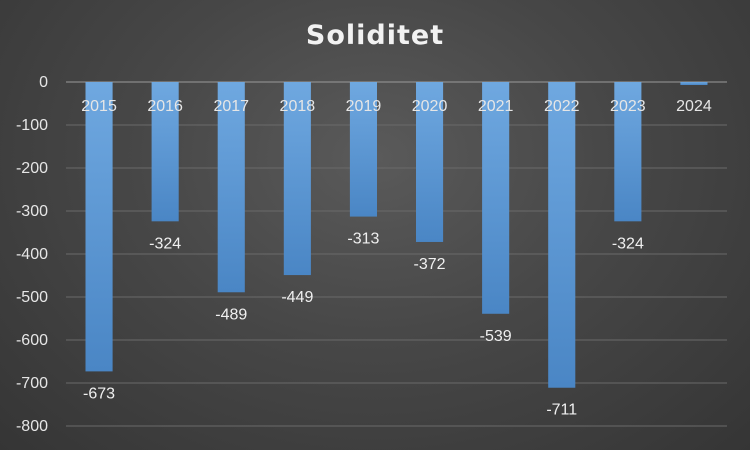  Describe the element at coordinates (99, 393) in the screenshot. I see `data-label: -673` at that location.